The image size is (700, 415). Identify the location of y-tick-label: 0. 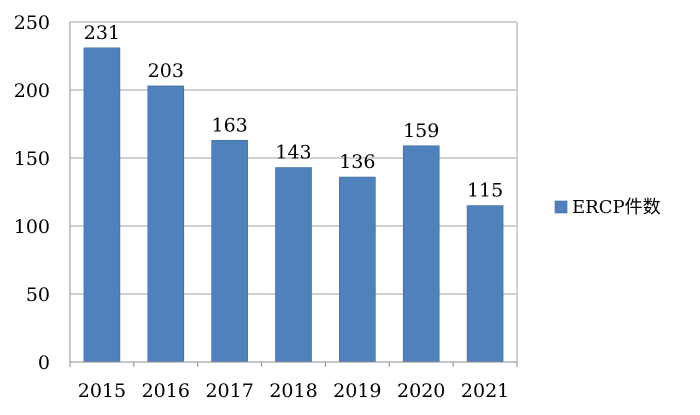
(44, 363).